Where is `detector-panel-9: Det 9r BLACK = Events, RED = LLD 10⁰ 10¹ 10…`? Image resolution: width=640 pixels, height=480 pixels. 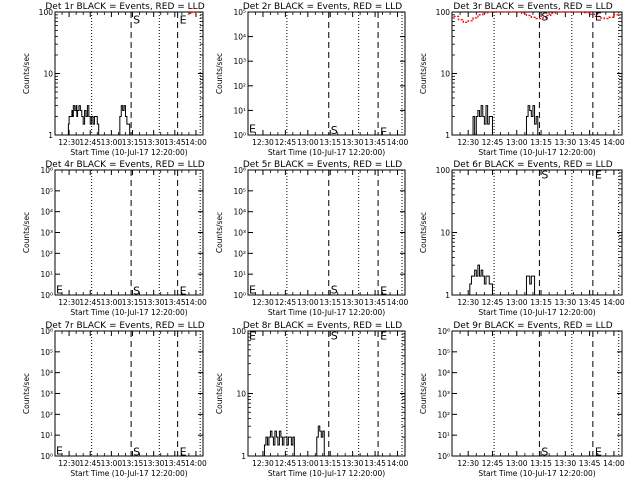 detector-panel-9: Det 9r BLACK = Events, RED = LLD 10⁰ 10¹ 10… is located at coordinates (522, 399).